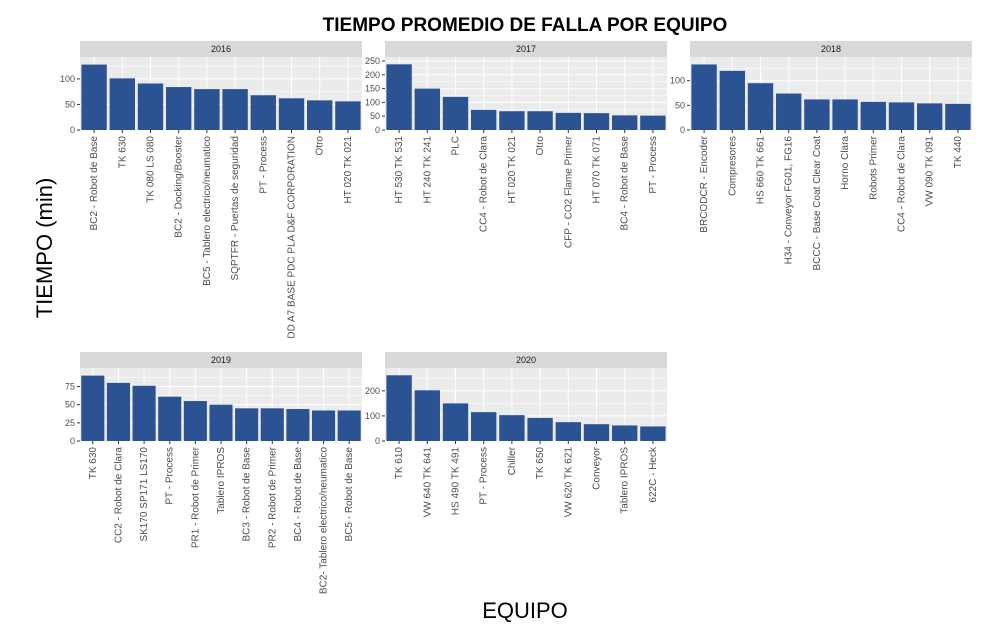  What do you see at coordinates (207, 211) in the screenshot?
I see `x-category-label: BC5 - Tablero electrico/neumatico` at bounding box center [207, 211].